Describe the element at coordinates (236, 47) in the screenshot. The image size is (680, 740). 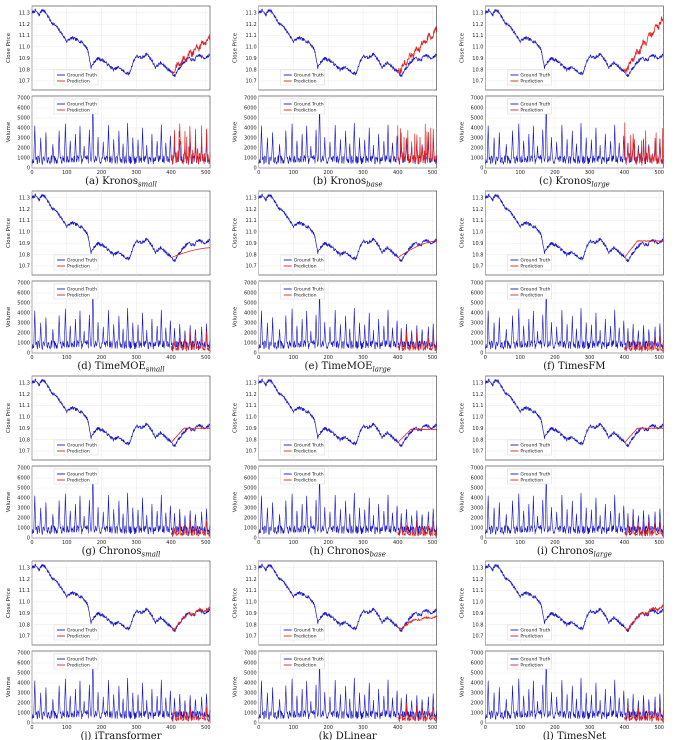
I see `price-axis-label: Close Price` at that location.